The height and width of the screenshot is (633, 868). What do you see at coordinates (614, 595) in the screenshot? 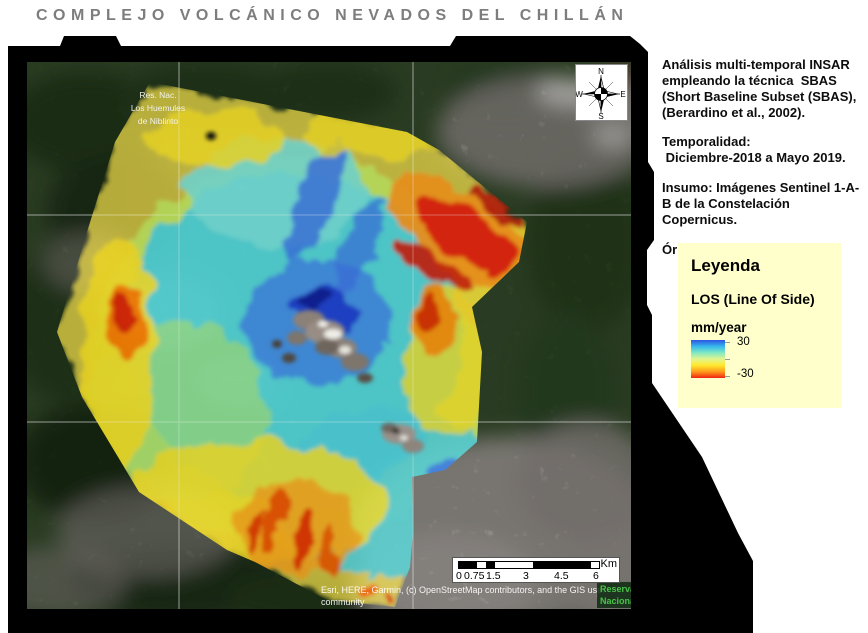
I see `reserve-label-nacional: Reserva Nacional` at bounding box center [614, 595].